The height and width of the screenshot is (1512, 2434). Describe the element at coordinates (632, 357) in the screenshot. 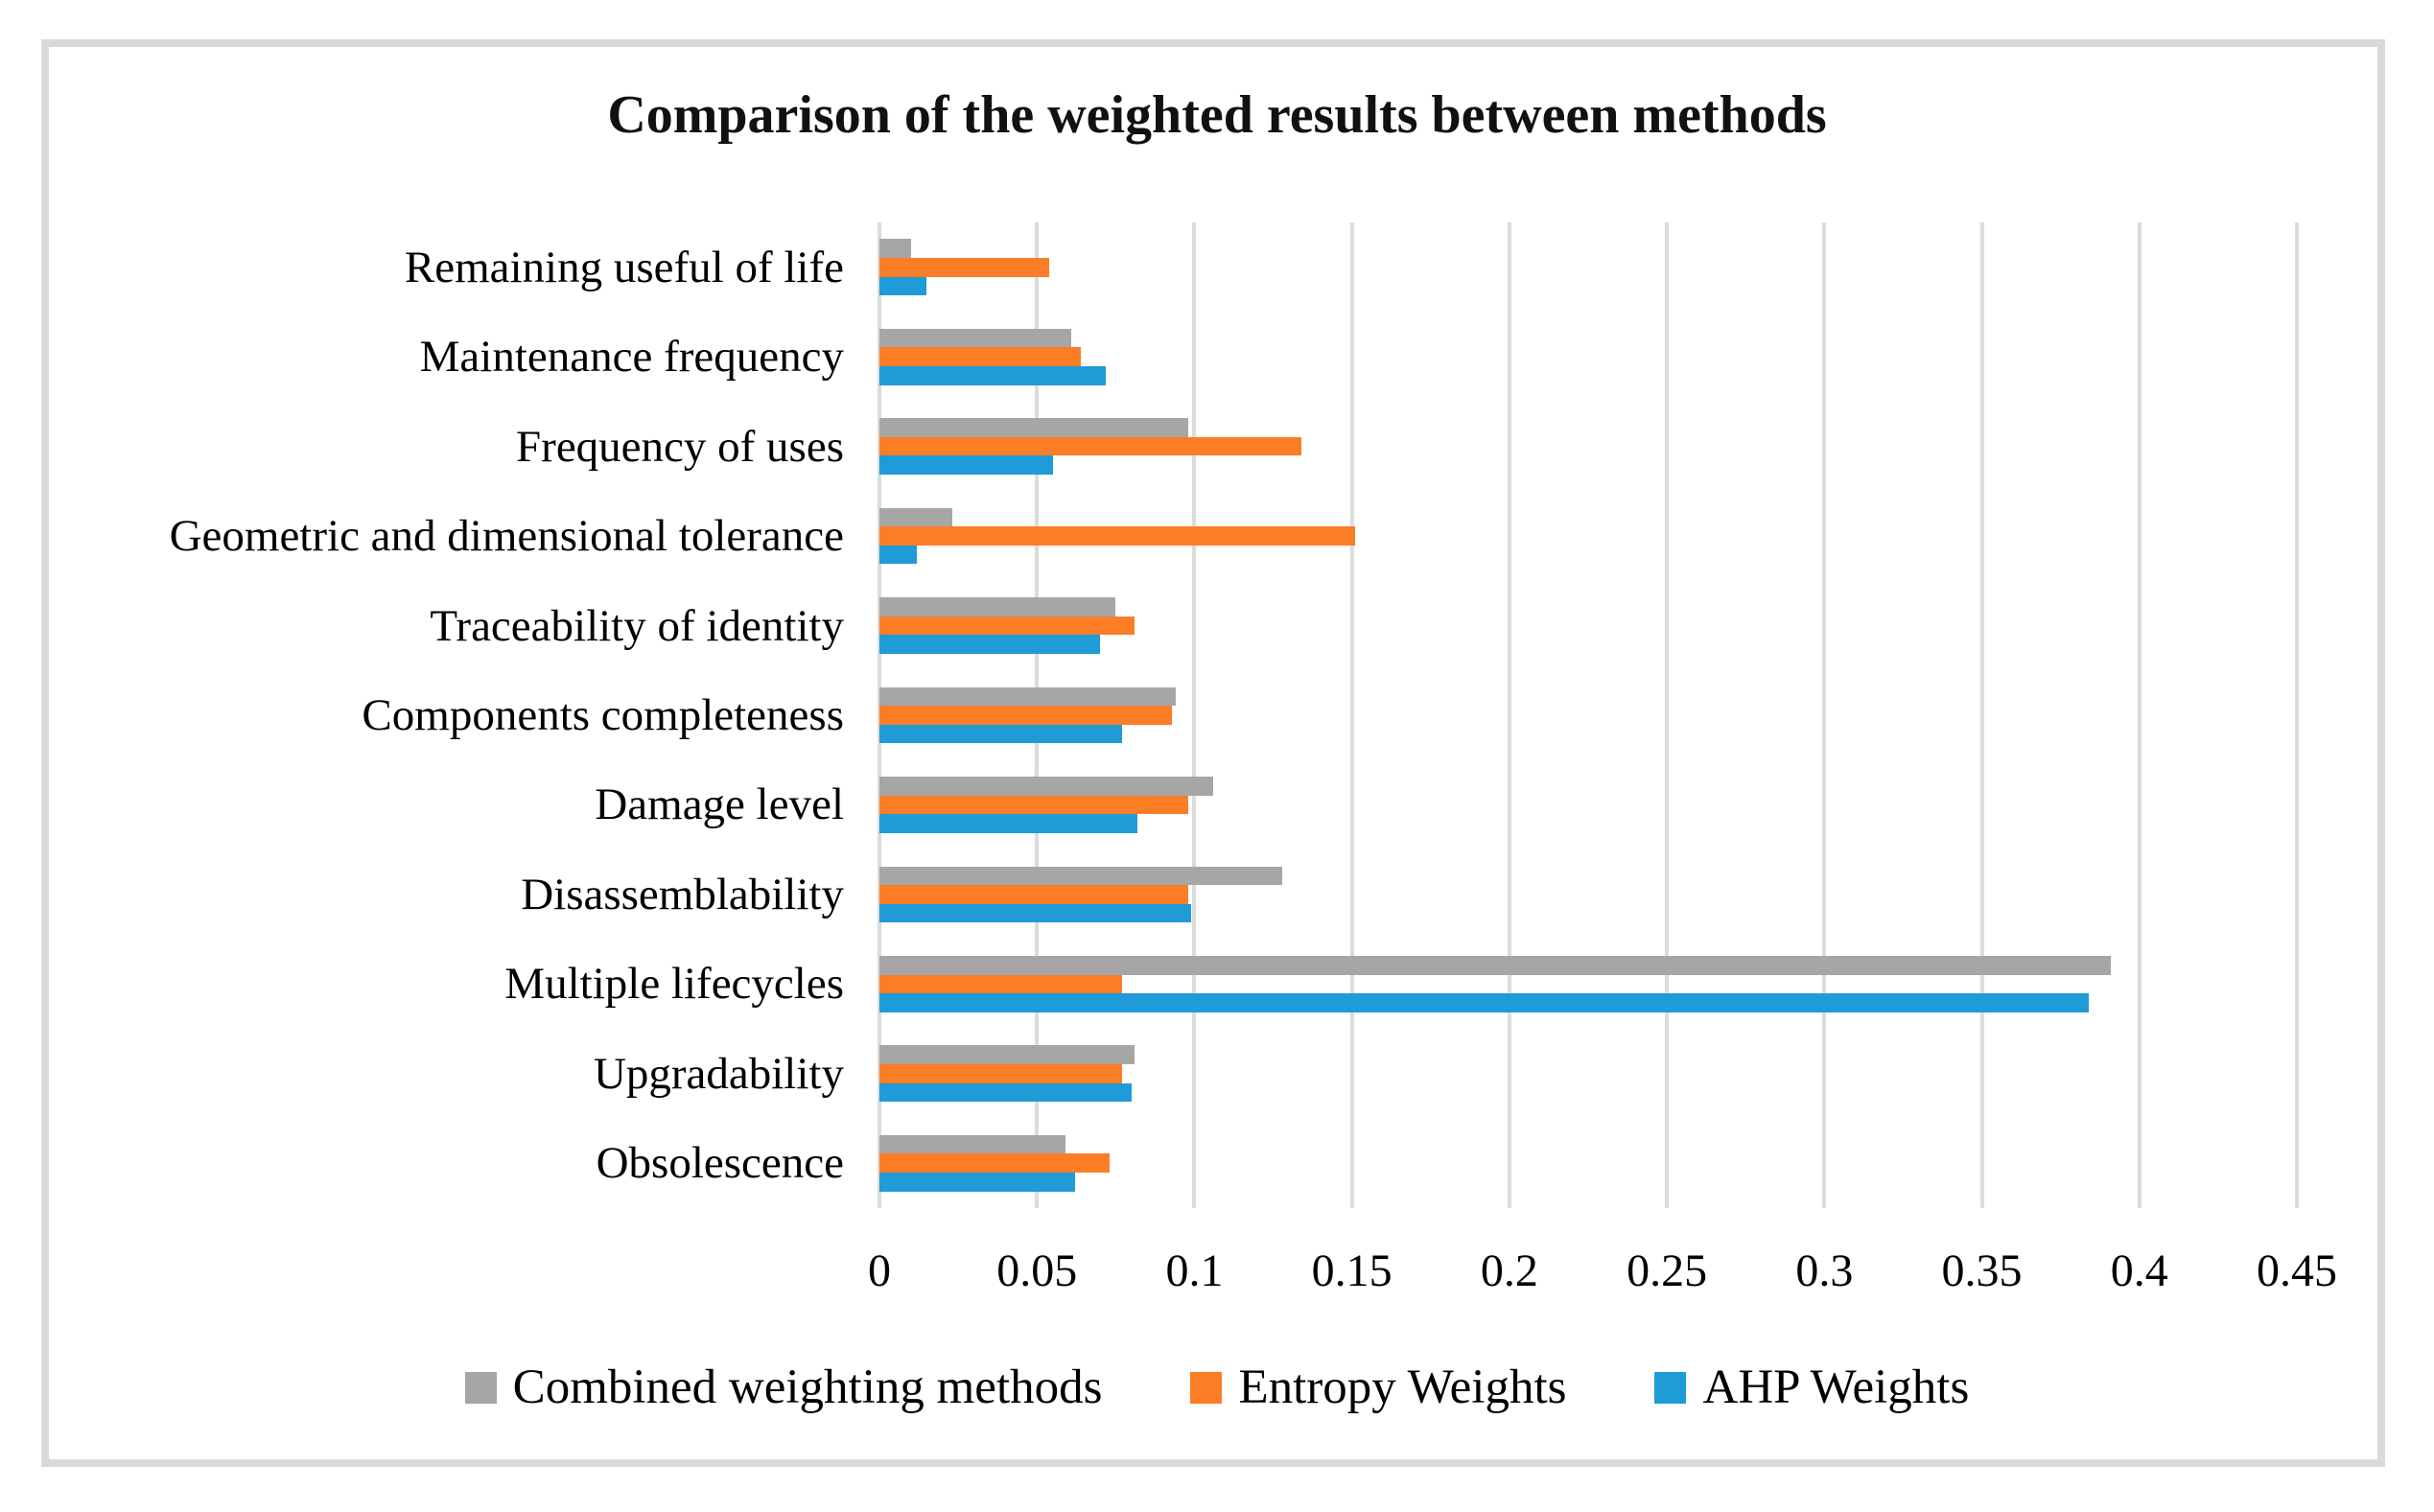

I see `category-label: Maintenance frequency` at that location.